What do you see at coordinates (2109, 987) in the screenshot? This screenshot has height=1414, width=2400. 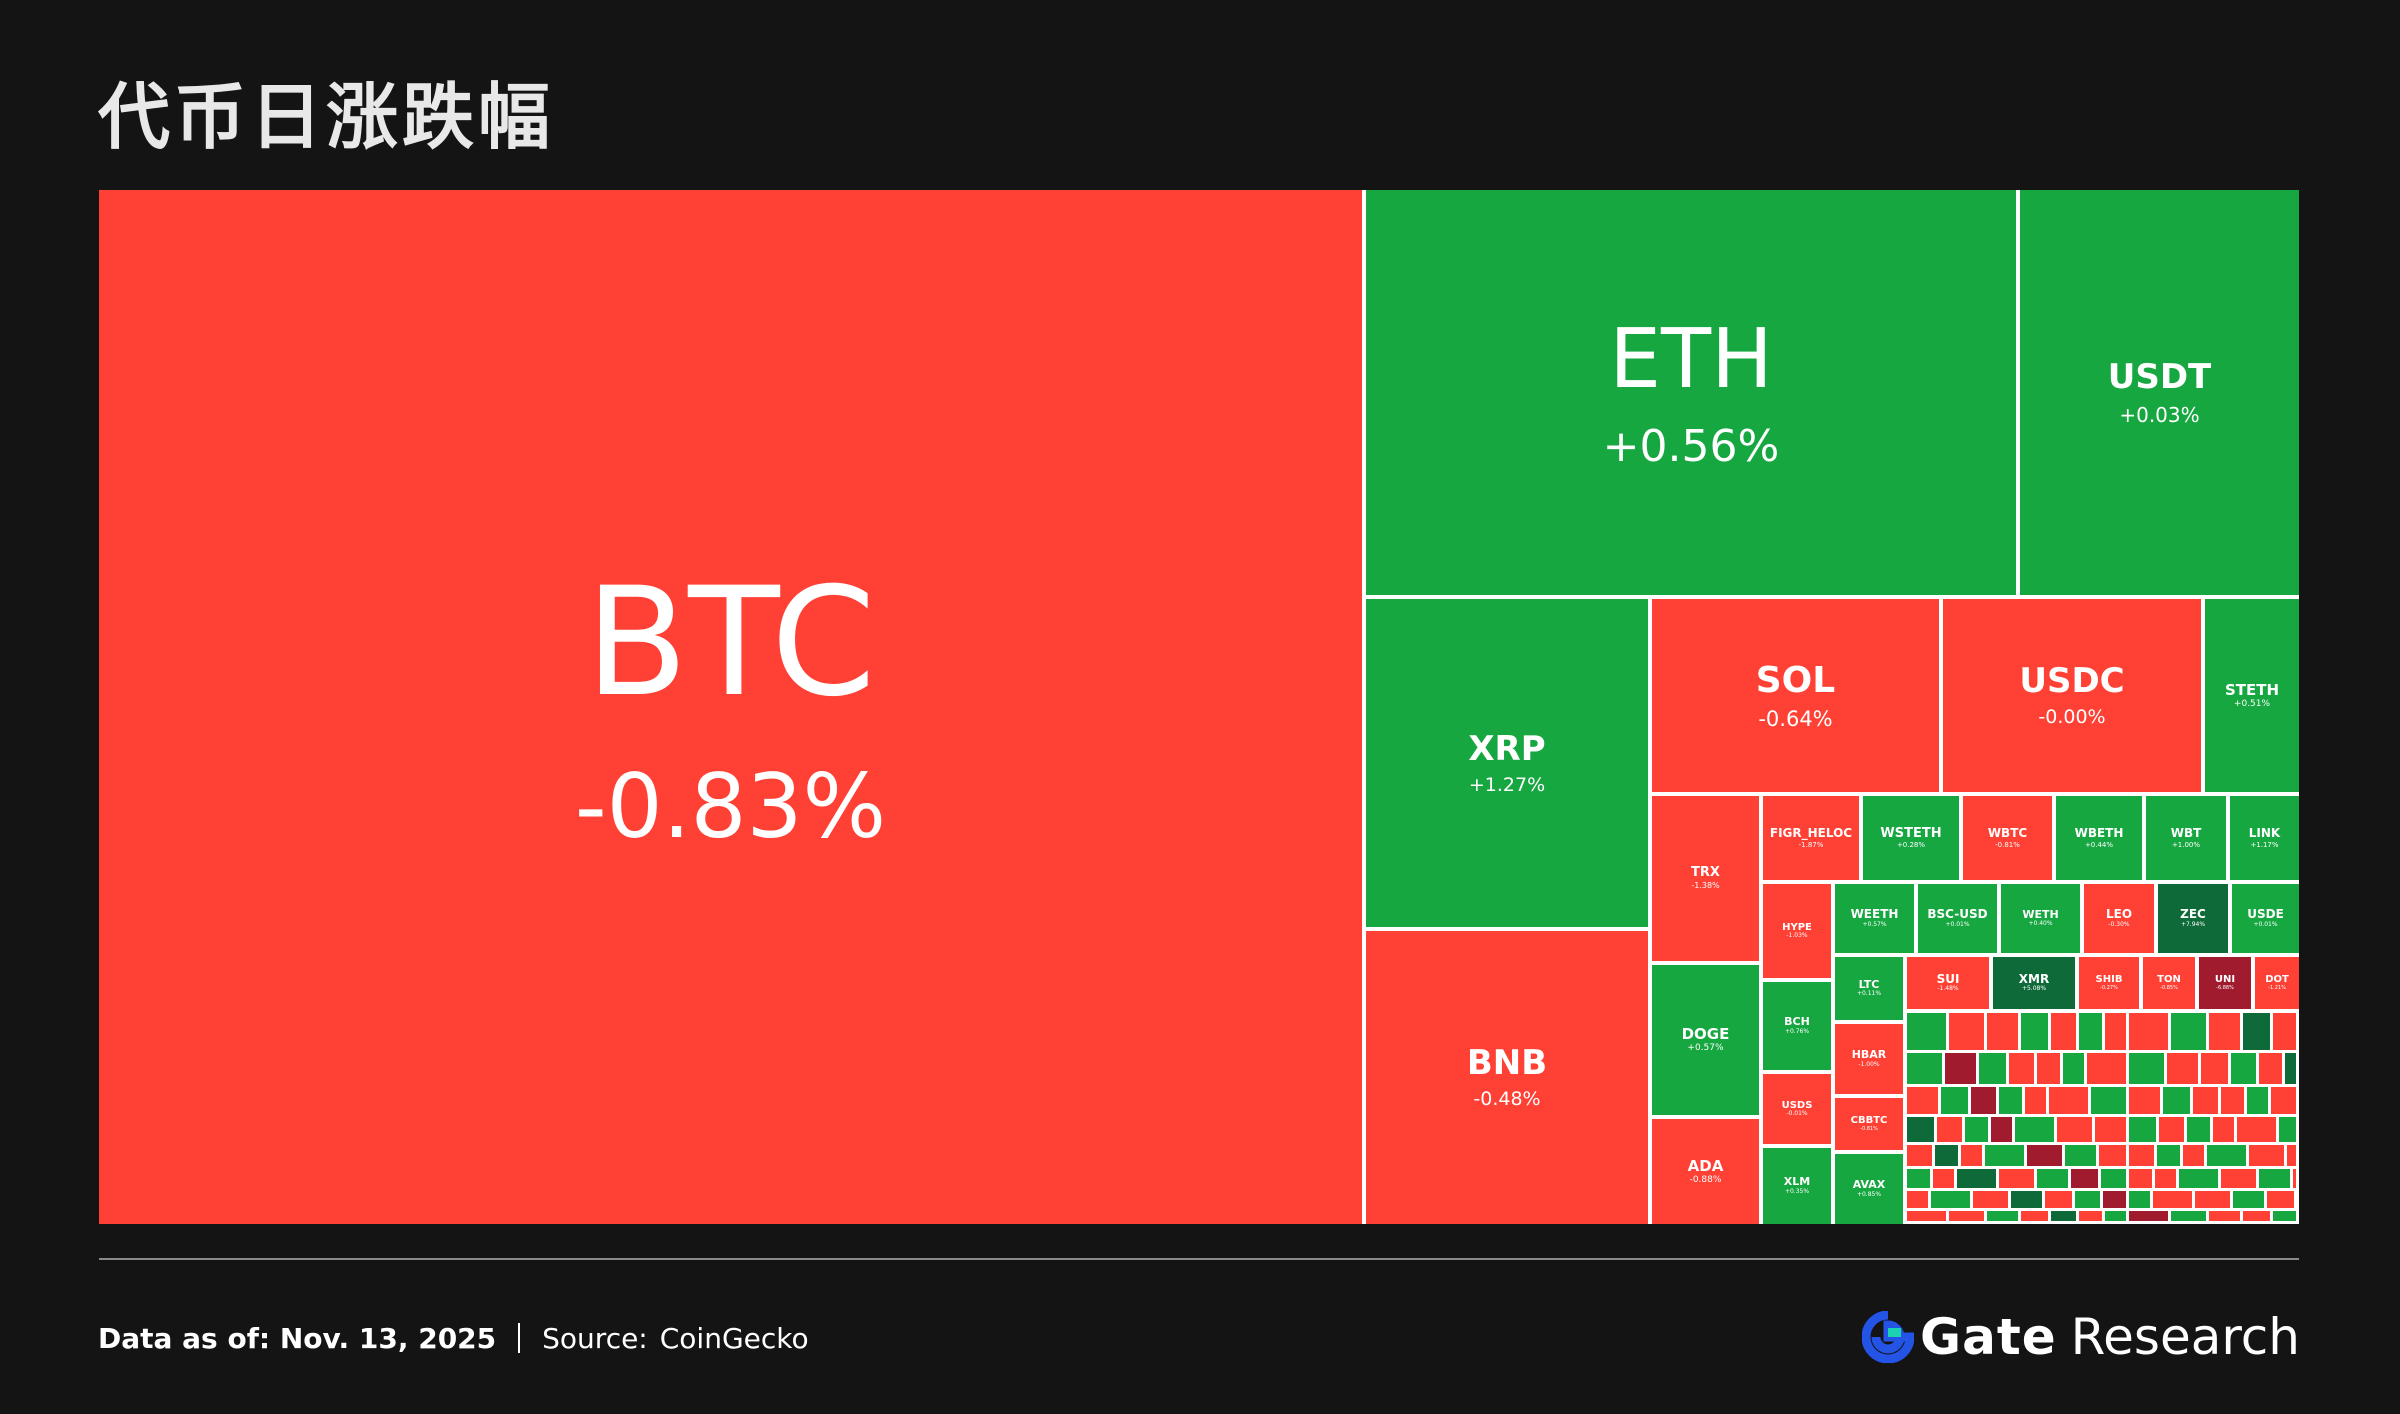 I see `tile-change: -0.27%` at bounding box center [2109, 987].